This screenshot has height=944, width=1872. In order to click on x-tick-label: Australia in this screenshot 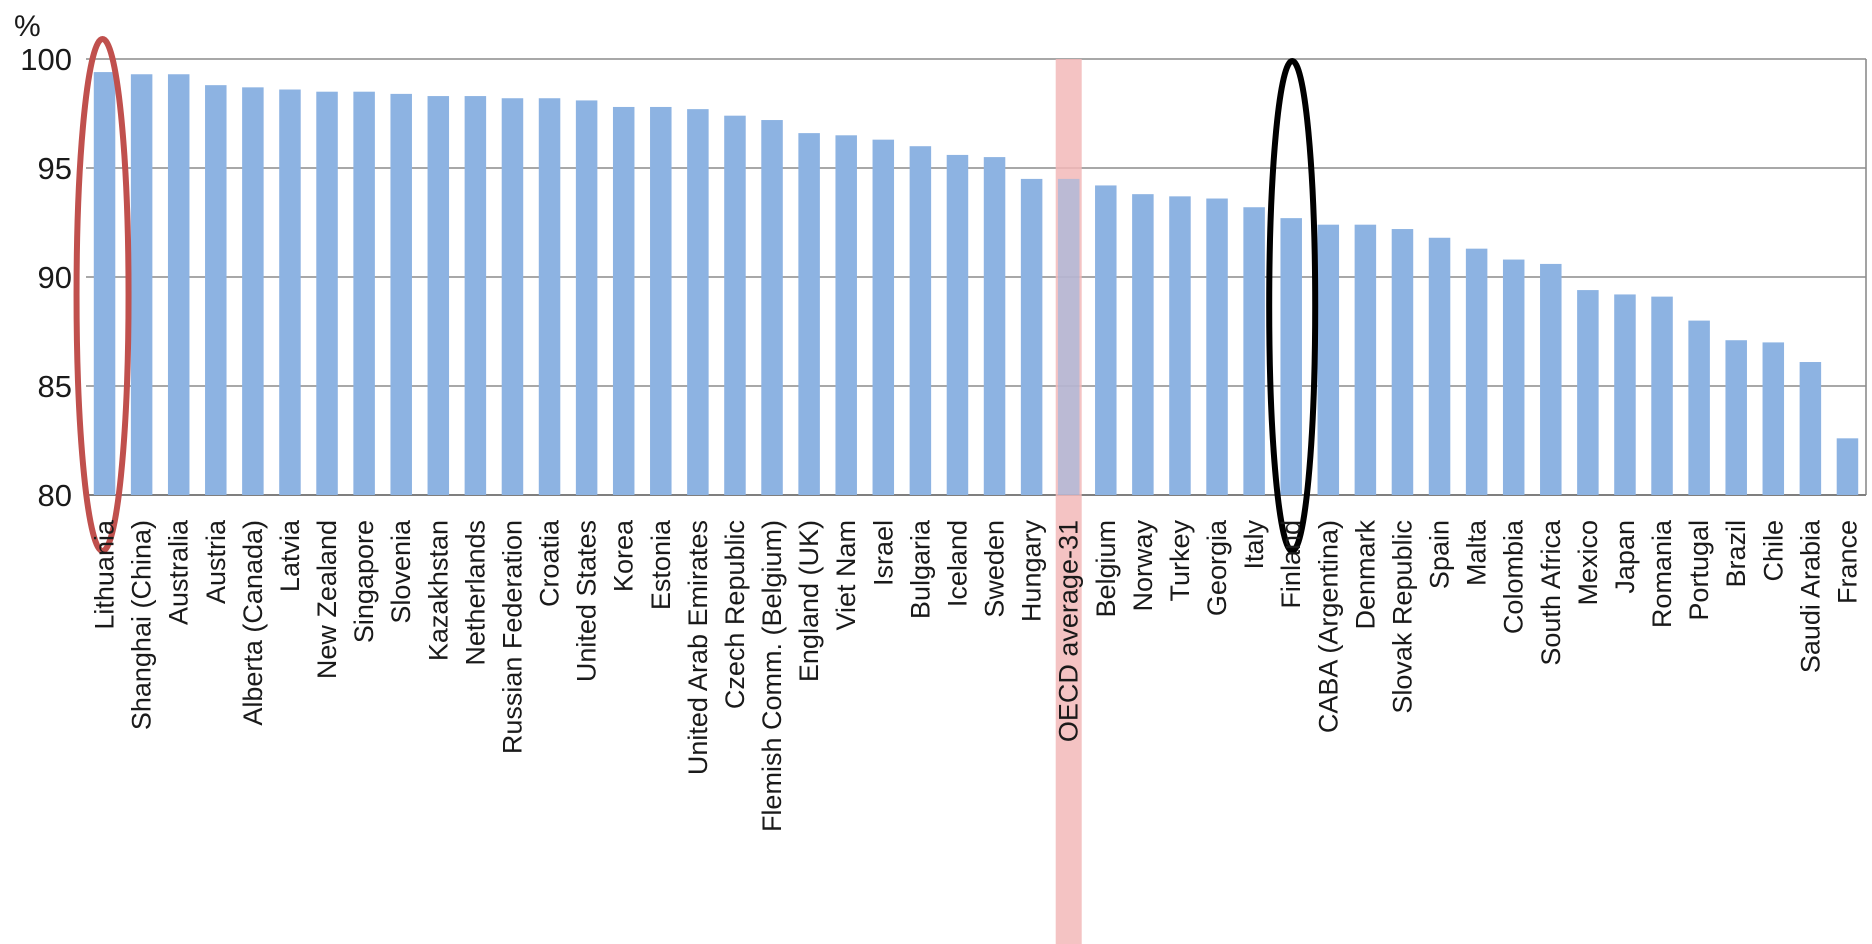, I will do `click(179, 572)`.